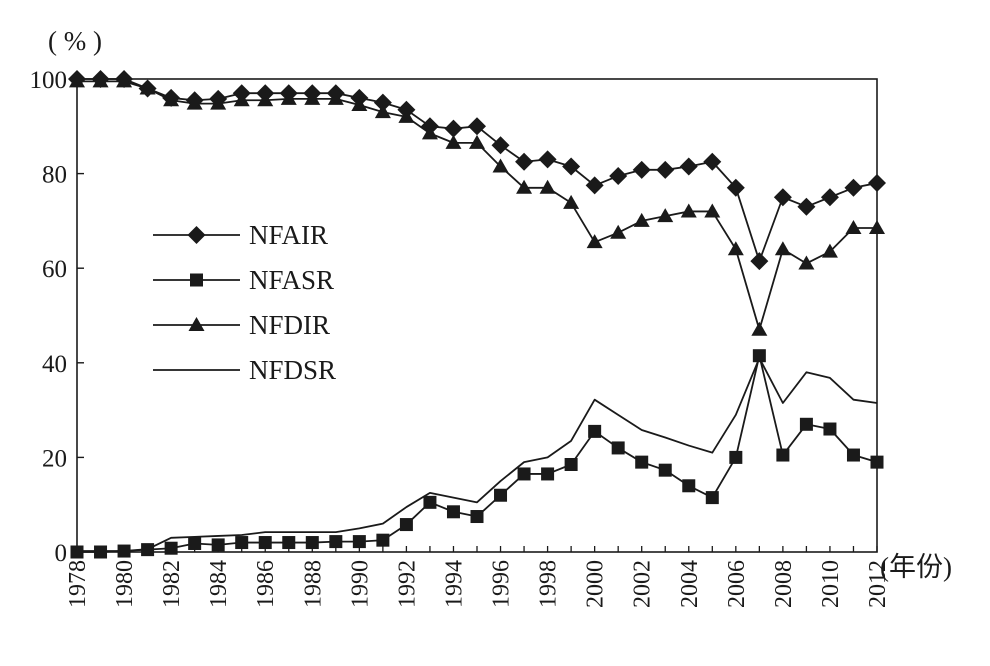 The height and width of the screenshot is (666, 990). What do you see at coordinates (878, 584) in the screenshot?
I see `x-tick-label: 2012` at bounding box center [878, 584].